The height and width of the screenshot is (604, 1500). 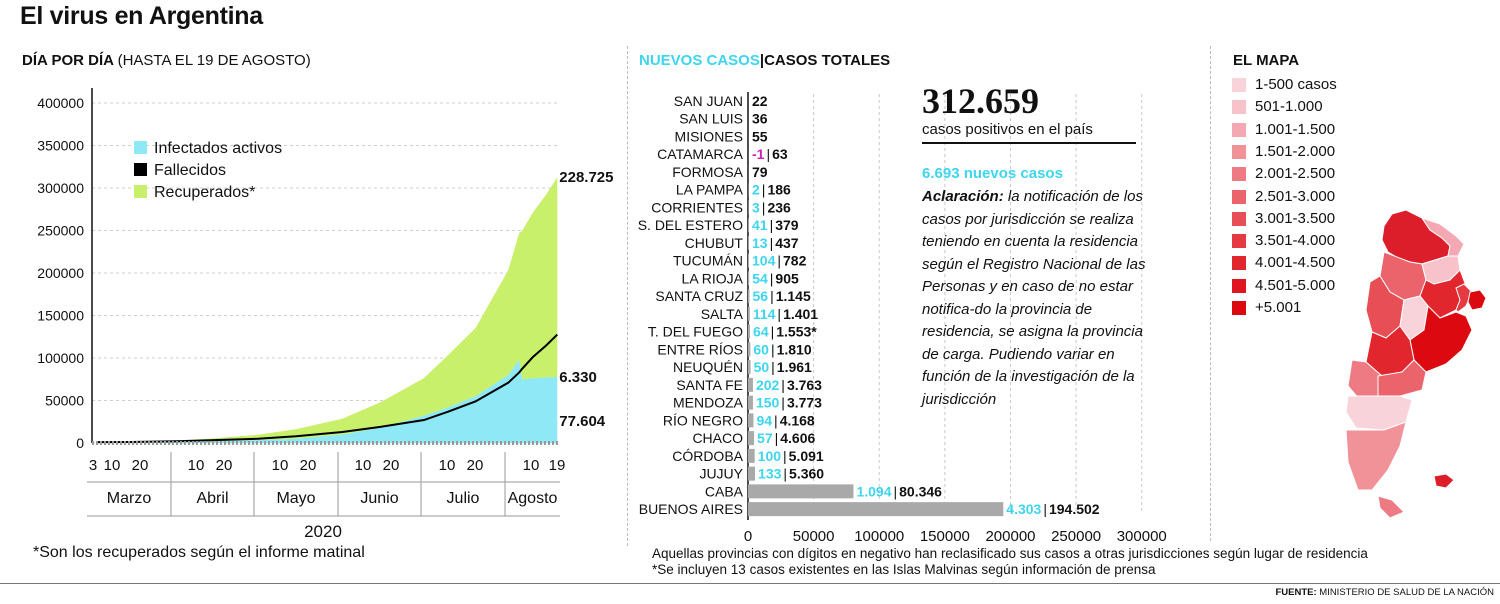 I want to click on total-cases-label: 1.553*, so click(x=796, y=332).